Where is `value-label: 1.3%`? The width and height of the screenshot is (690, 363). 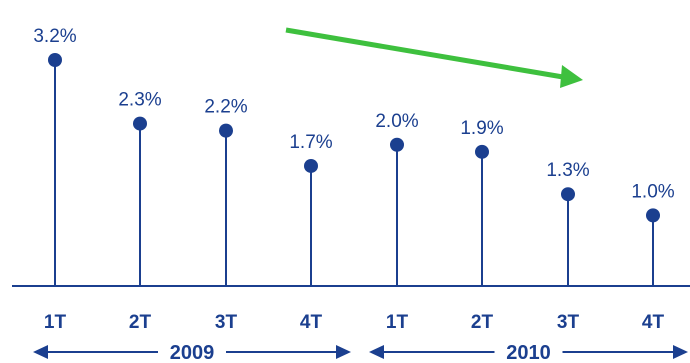 value-label: 1.3% is located at coordinates (567, 170).